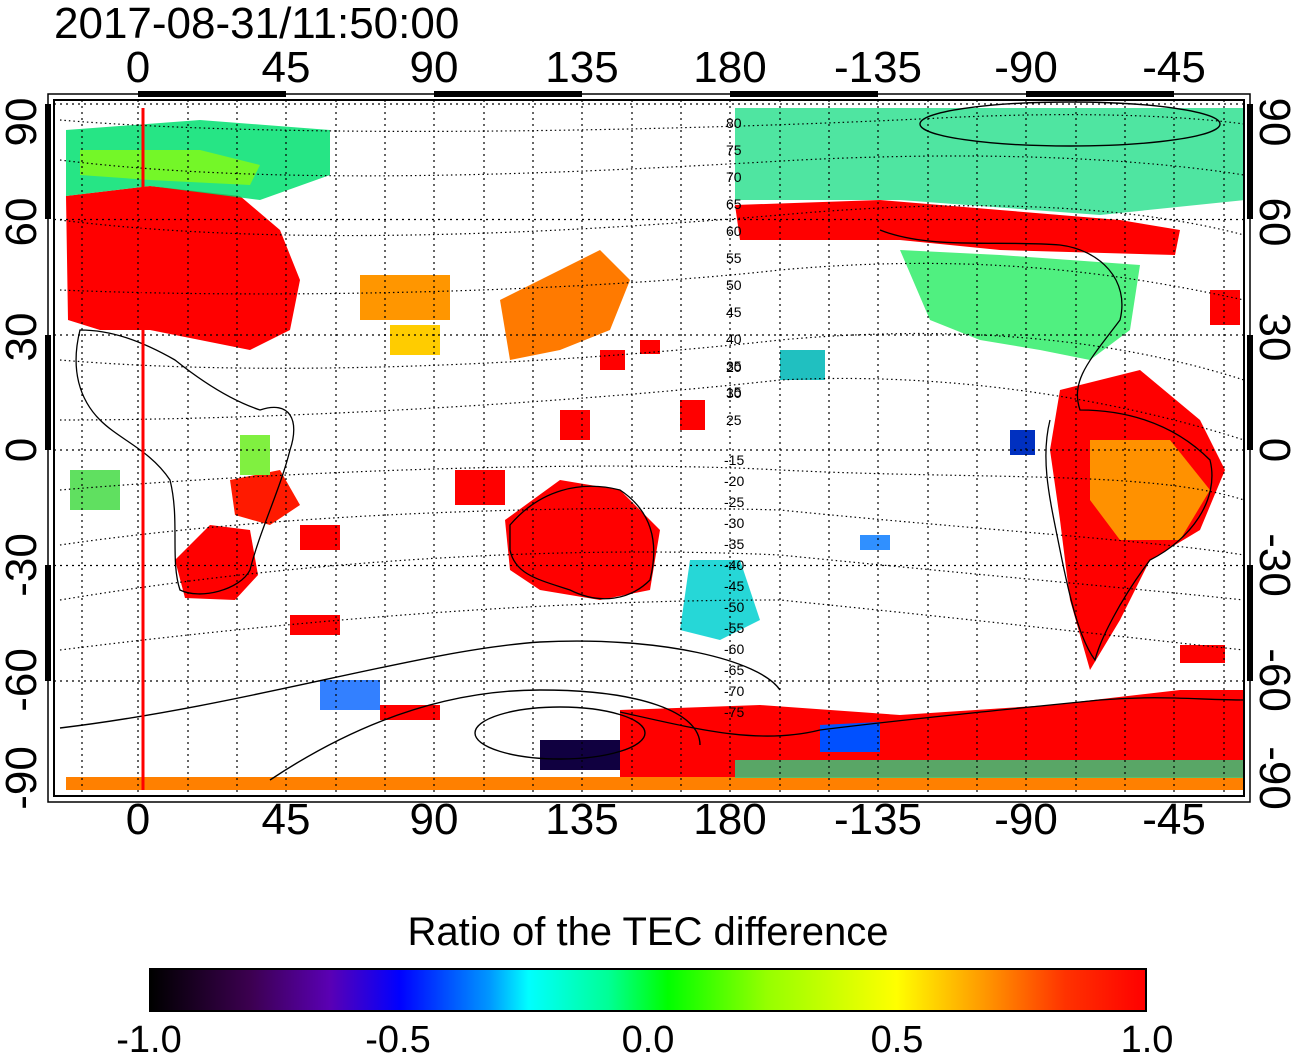  What do you see at coordinates (932, 735) in the screenshot?
I see `antarctic-anomaly` at bounding box center [932, 735].